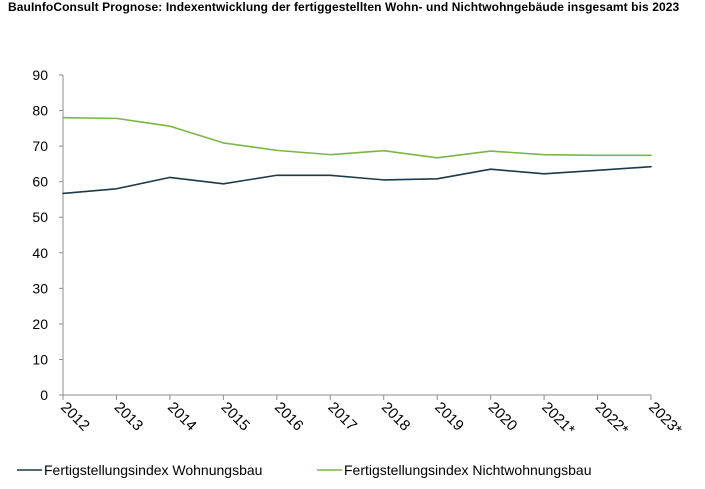 Image resolution: width=705 pixels, height=489 pixels. What do you see at coordinates (467, 470) in the screenshot?
I see `legend-label-2: Fertigstellungsindex Nichtwohnungsbau` at bounding box center [467, 470].